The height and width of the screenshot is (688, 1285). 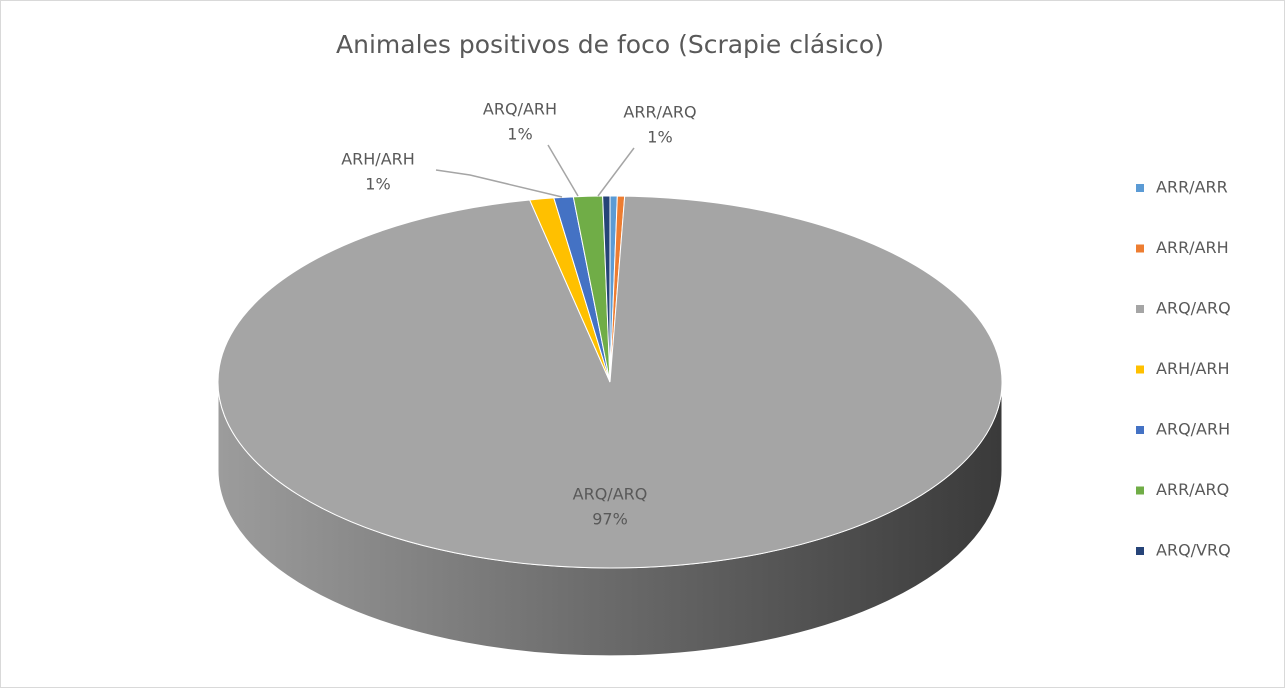 I want to click on data-label-category: ARH/ARH, so click(x=378, y=159).